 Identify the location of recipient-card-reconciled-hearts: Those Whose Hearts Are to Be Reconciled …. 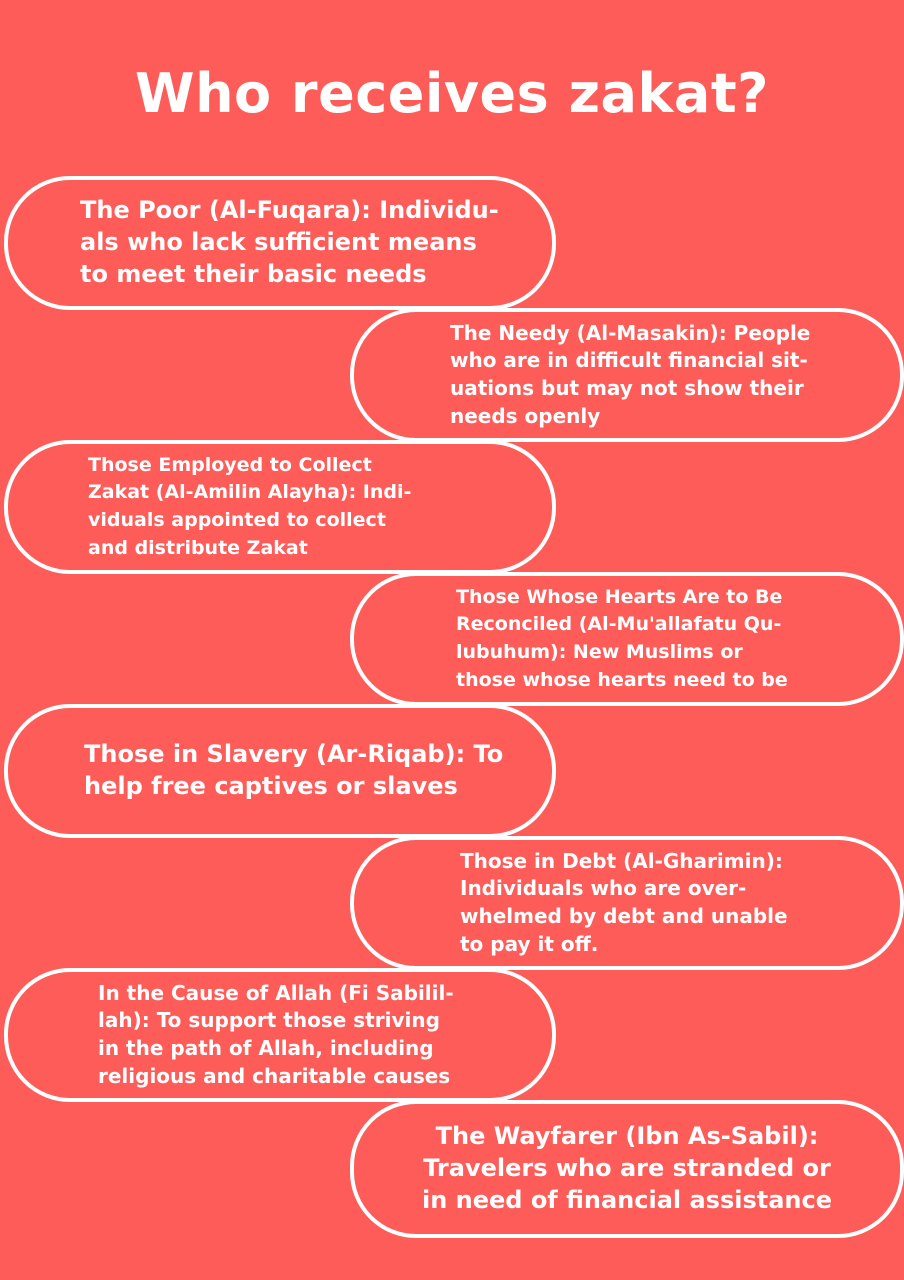
(627, 639).